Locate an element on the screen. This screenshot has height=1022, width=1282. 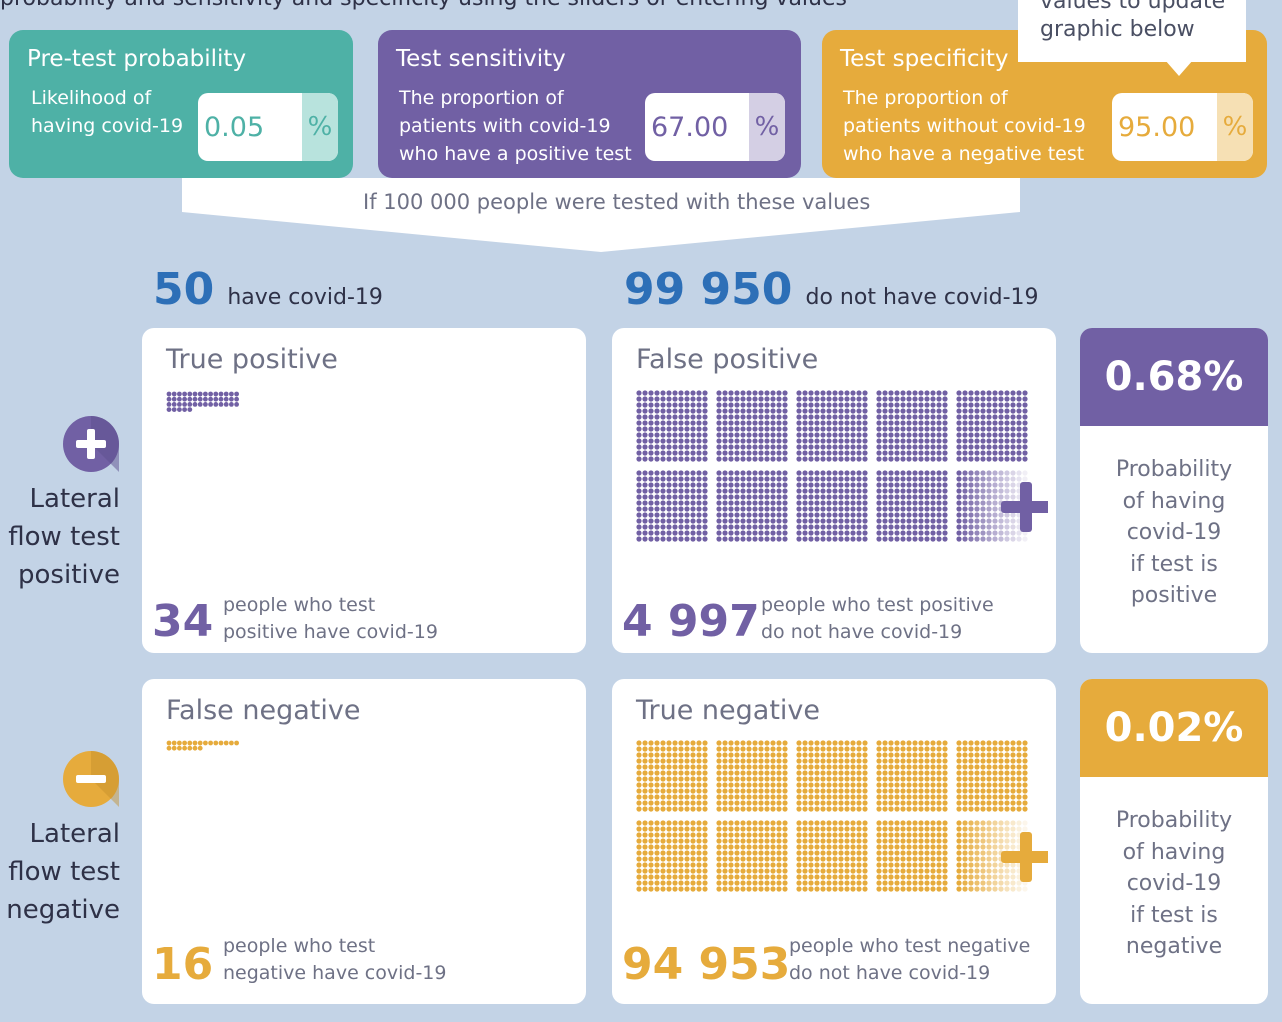
tooltip-pointer is located at coordinates (1179, 68).